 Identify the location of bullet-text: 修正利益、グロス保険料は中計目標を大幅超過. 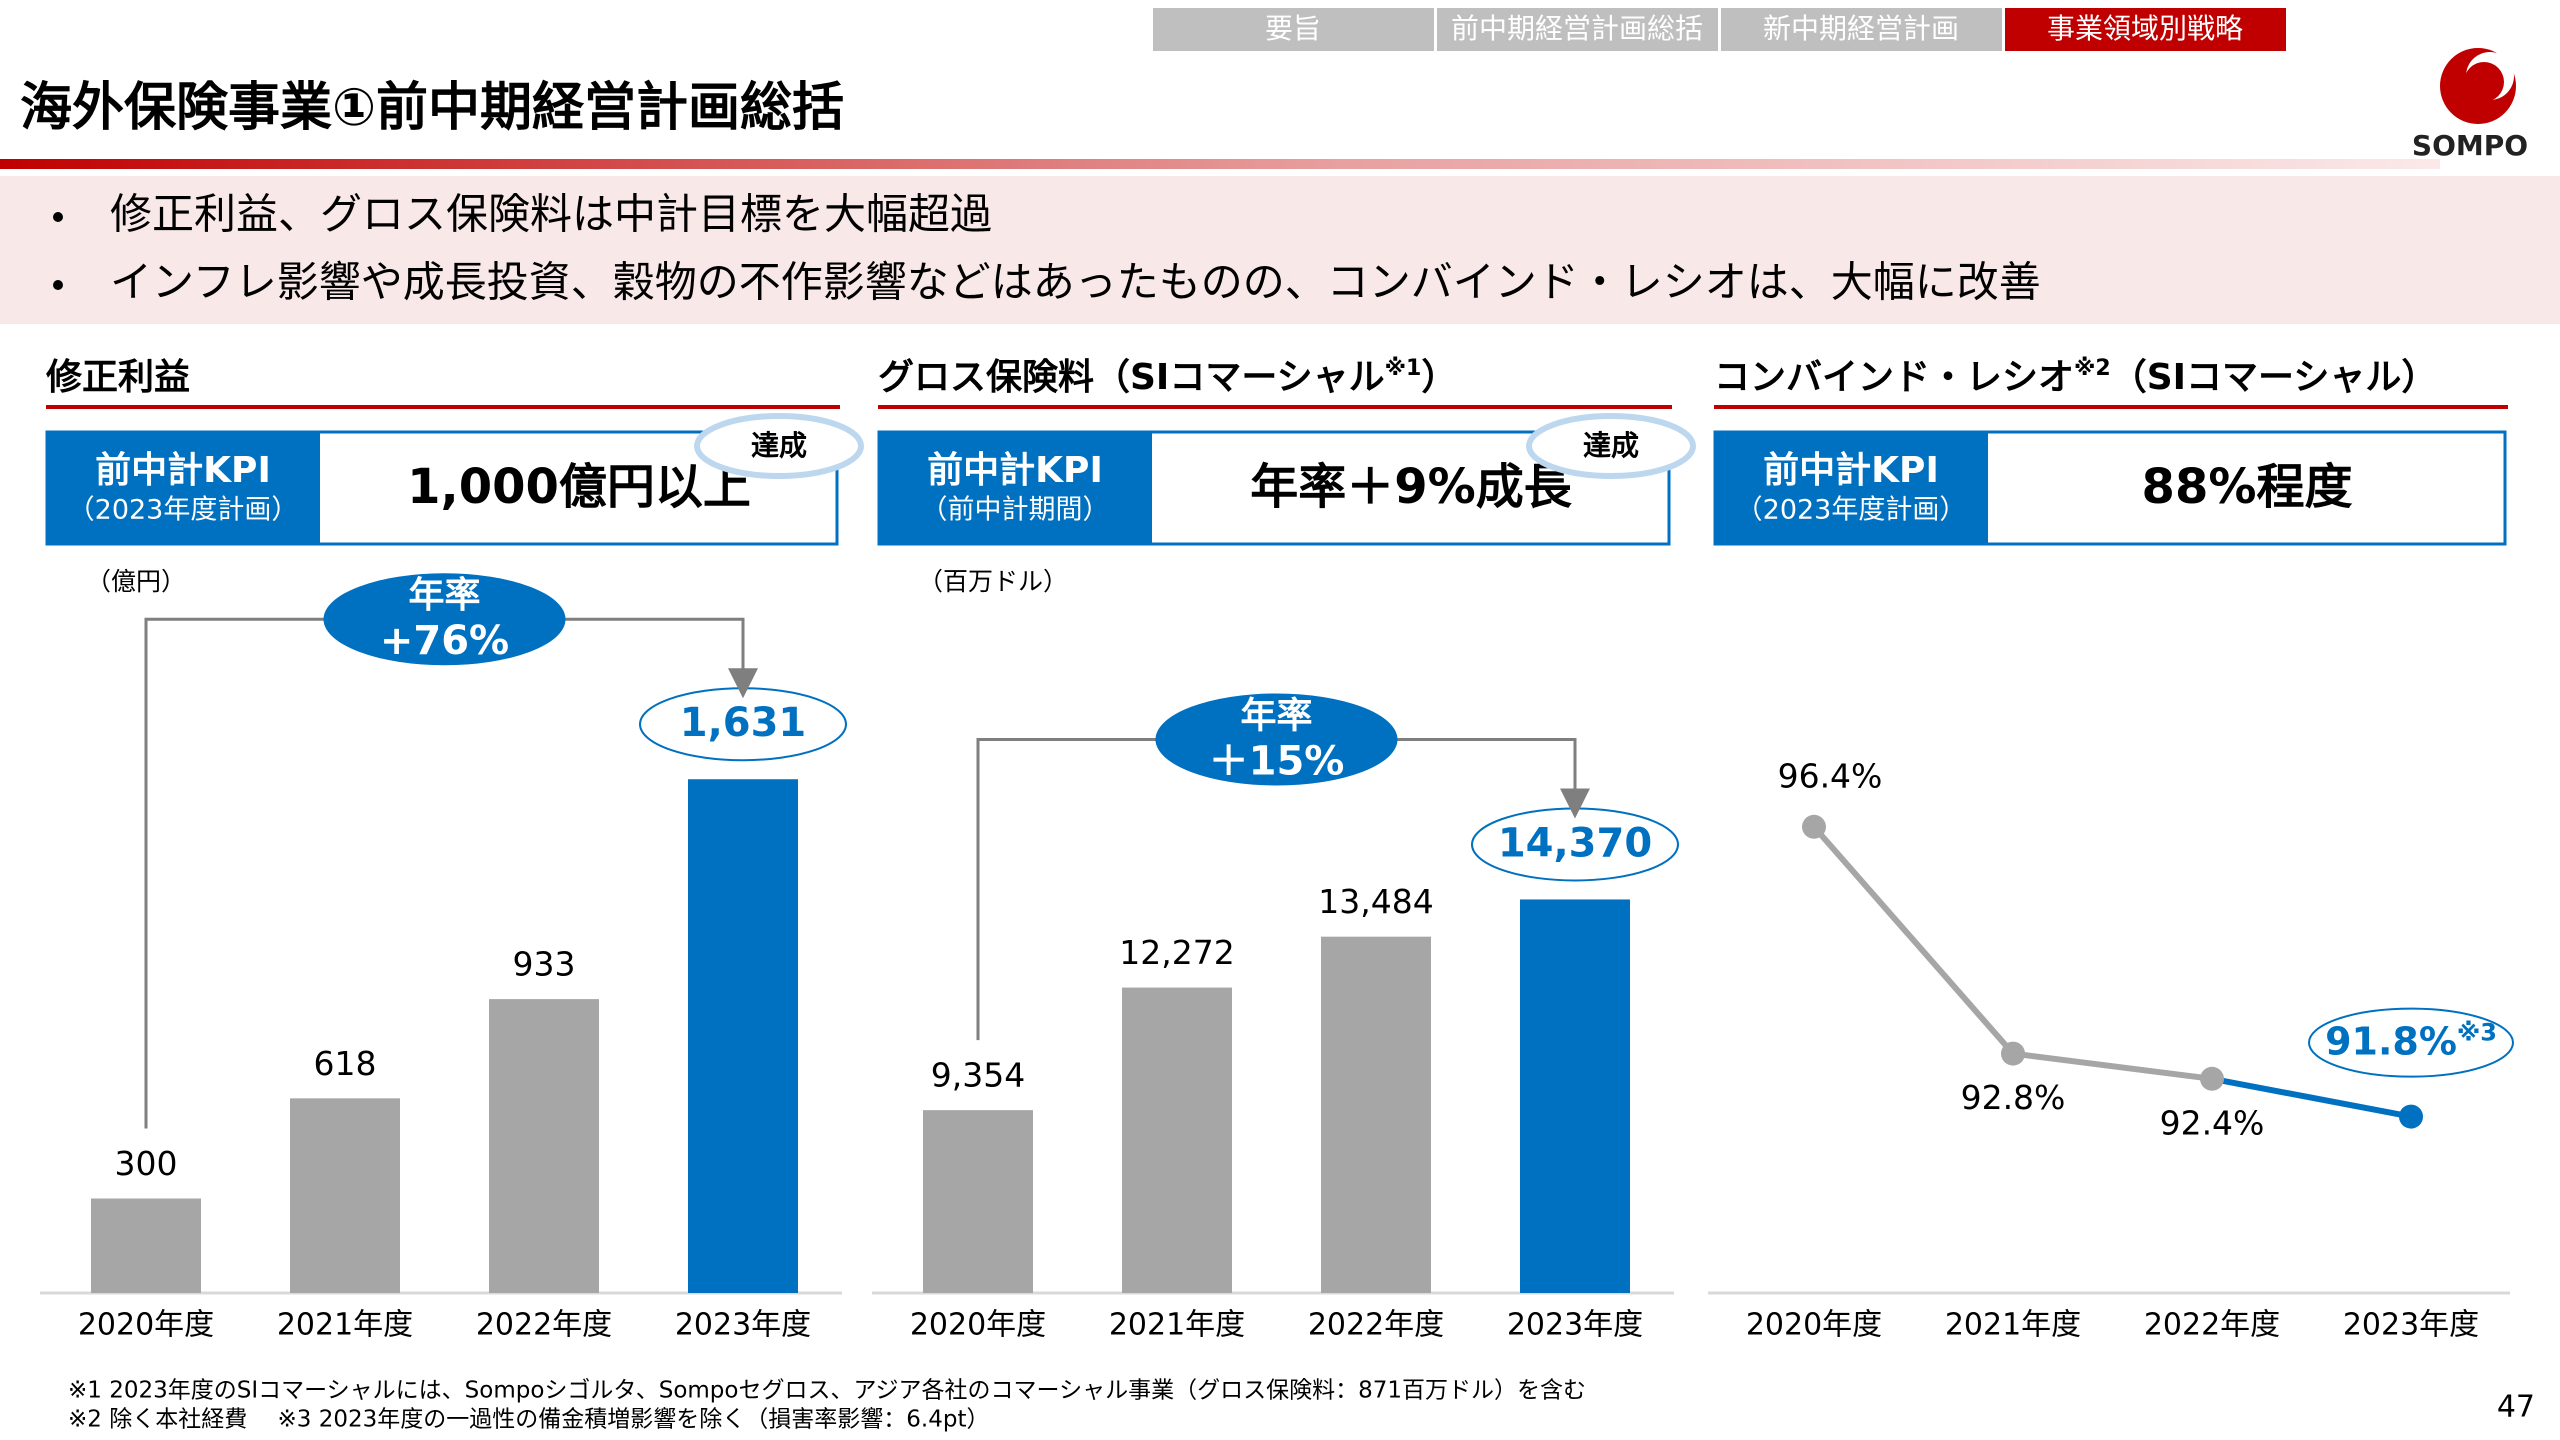
(551, 214).